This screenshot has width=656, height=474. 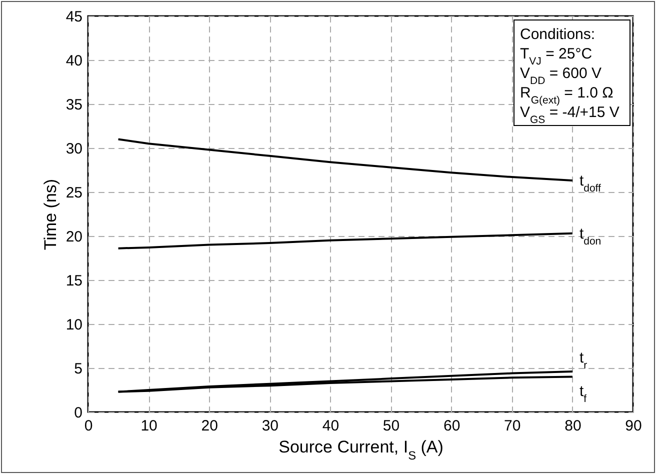 What do you see at coordinates (558, 34) in the screenshot?
I see `annotation: Conditions:` at bounding box center [558, 34].